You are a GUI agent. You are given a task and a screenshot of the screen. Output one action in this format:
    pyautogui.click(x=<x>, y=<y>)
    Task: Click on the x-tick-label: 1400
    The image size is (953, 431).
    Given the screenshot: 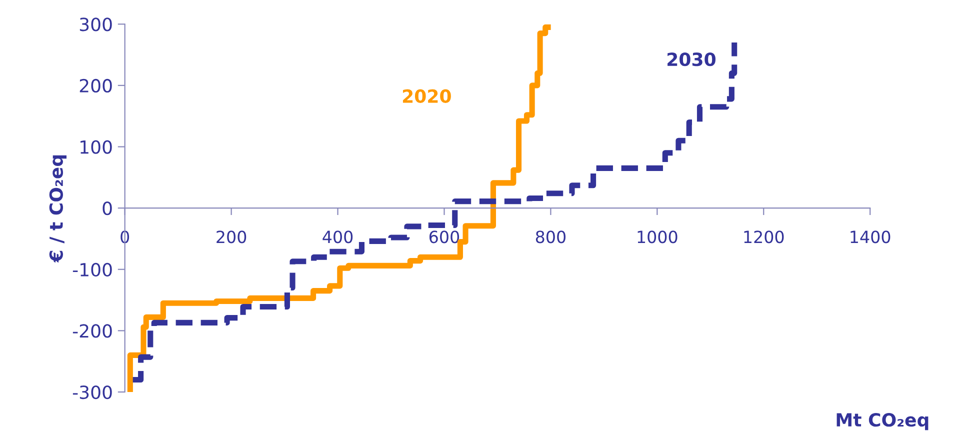 What is the action you would take?
    pyautogui.click(x=870, y=237)
    